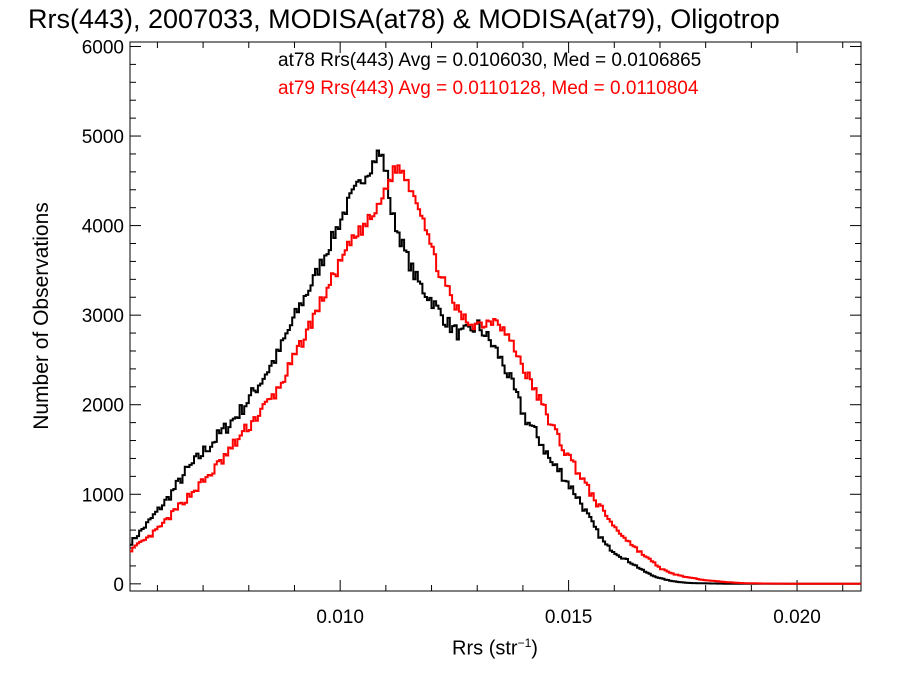 The image size is (900, 675). Describe the element at coordinates (41, 316) in the screenshot. I see `y-axis-label: Number of Observations` at that location.